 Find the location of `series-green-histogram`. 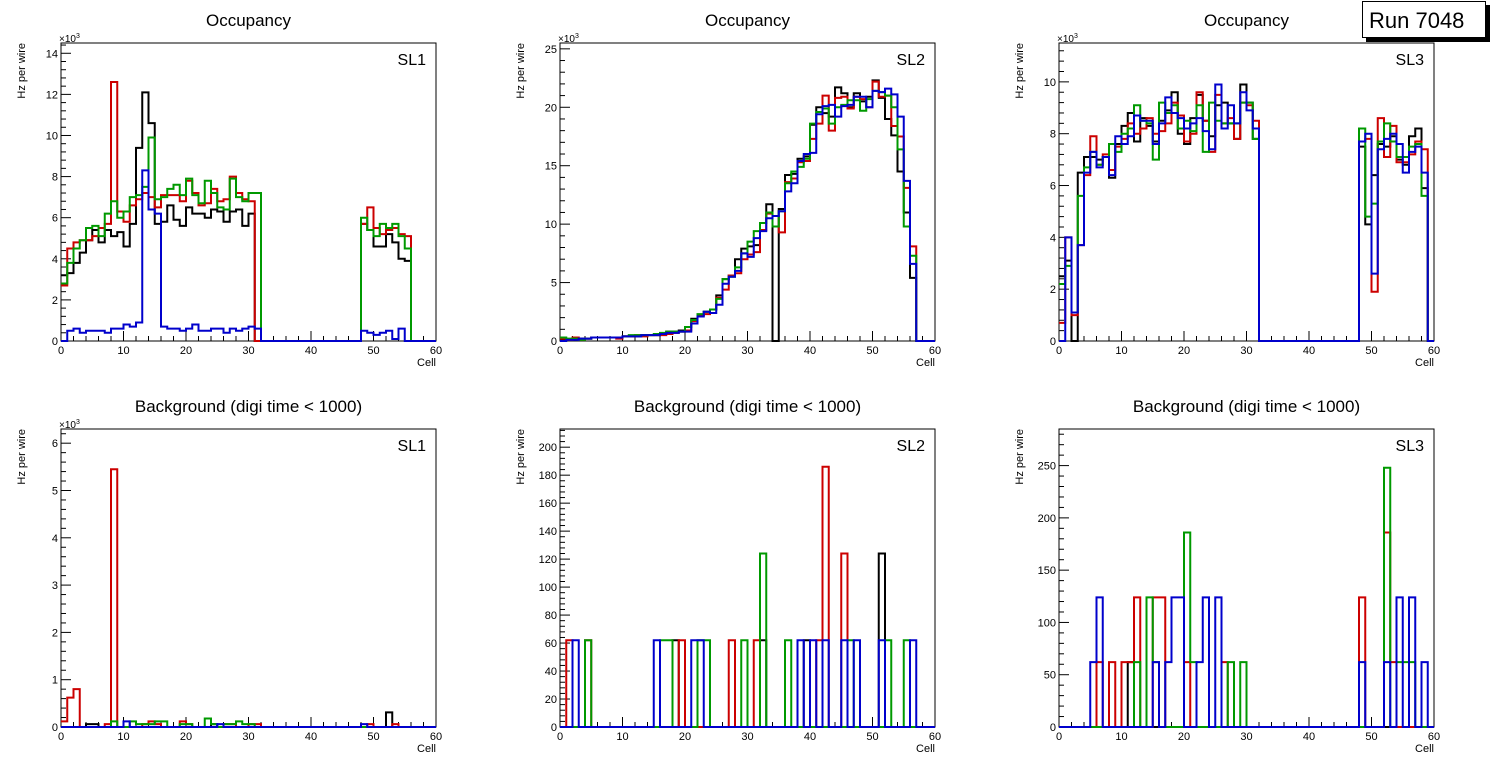

series-green-histogram is located at coordinates (248, 239).